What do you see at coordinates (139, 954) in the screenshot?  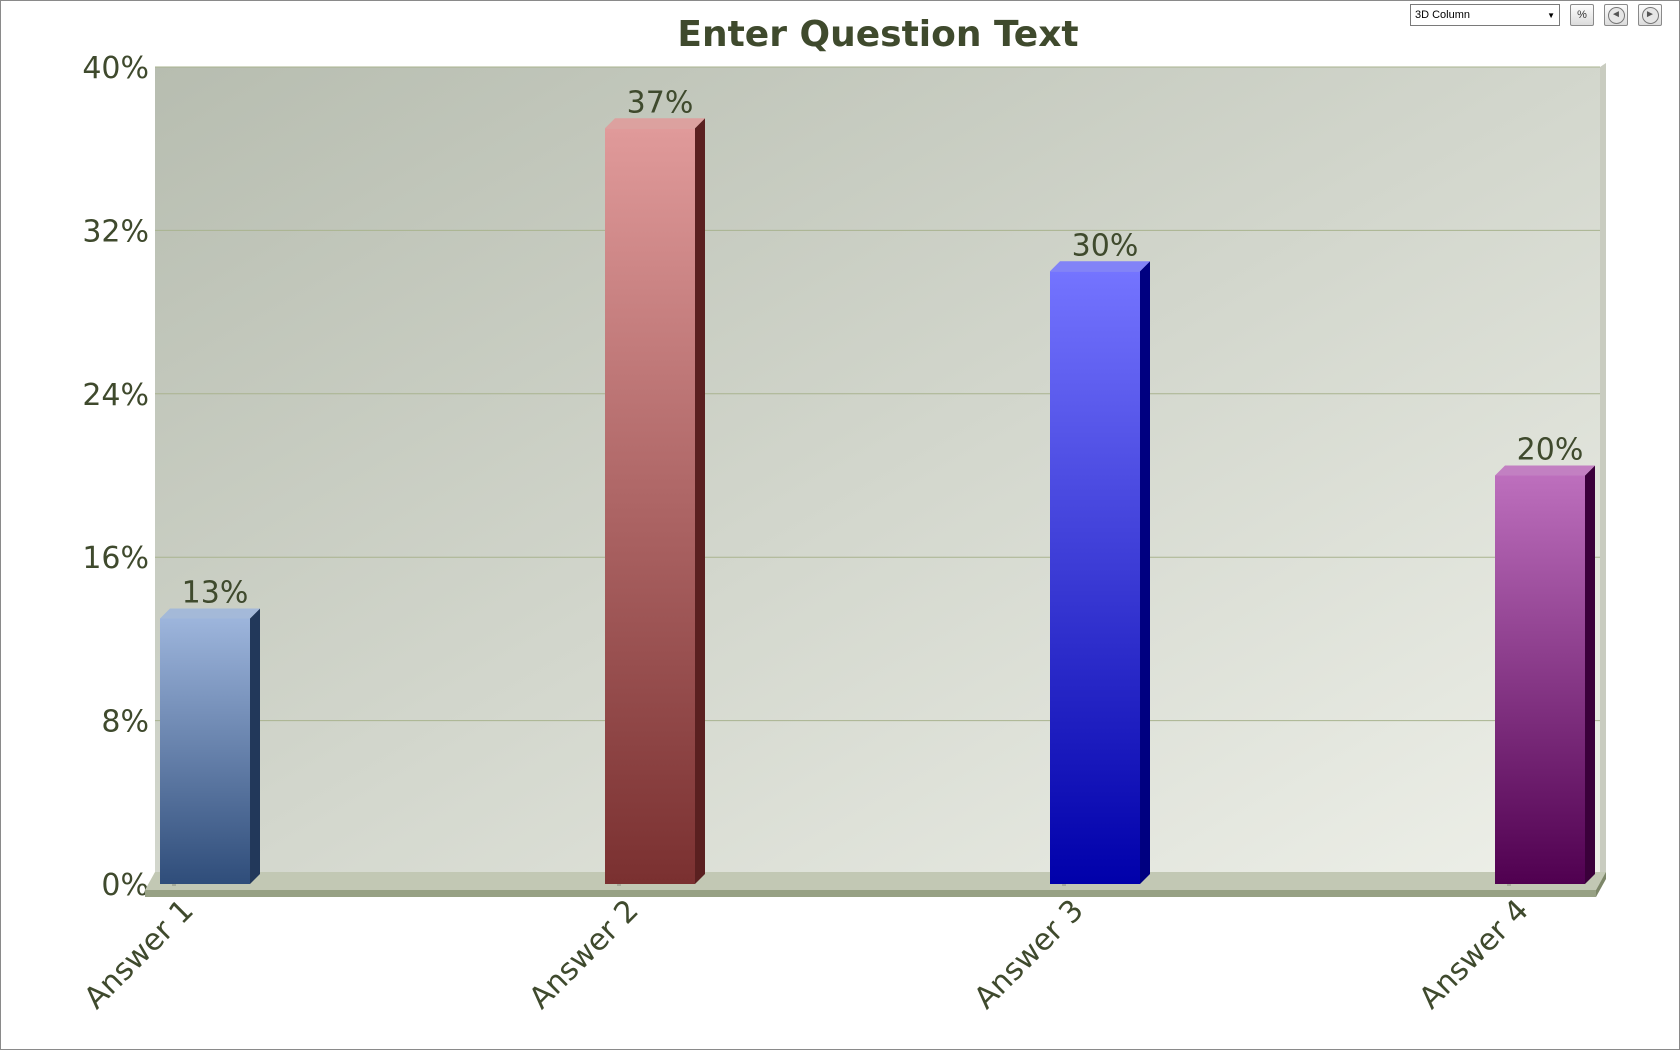 I see `category-label: Answer 1` at bounding box center [139, 954].